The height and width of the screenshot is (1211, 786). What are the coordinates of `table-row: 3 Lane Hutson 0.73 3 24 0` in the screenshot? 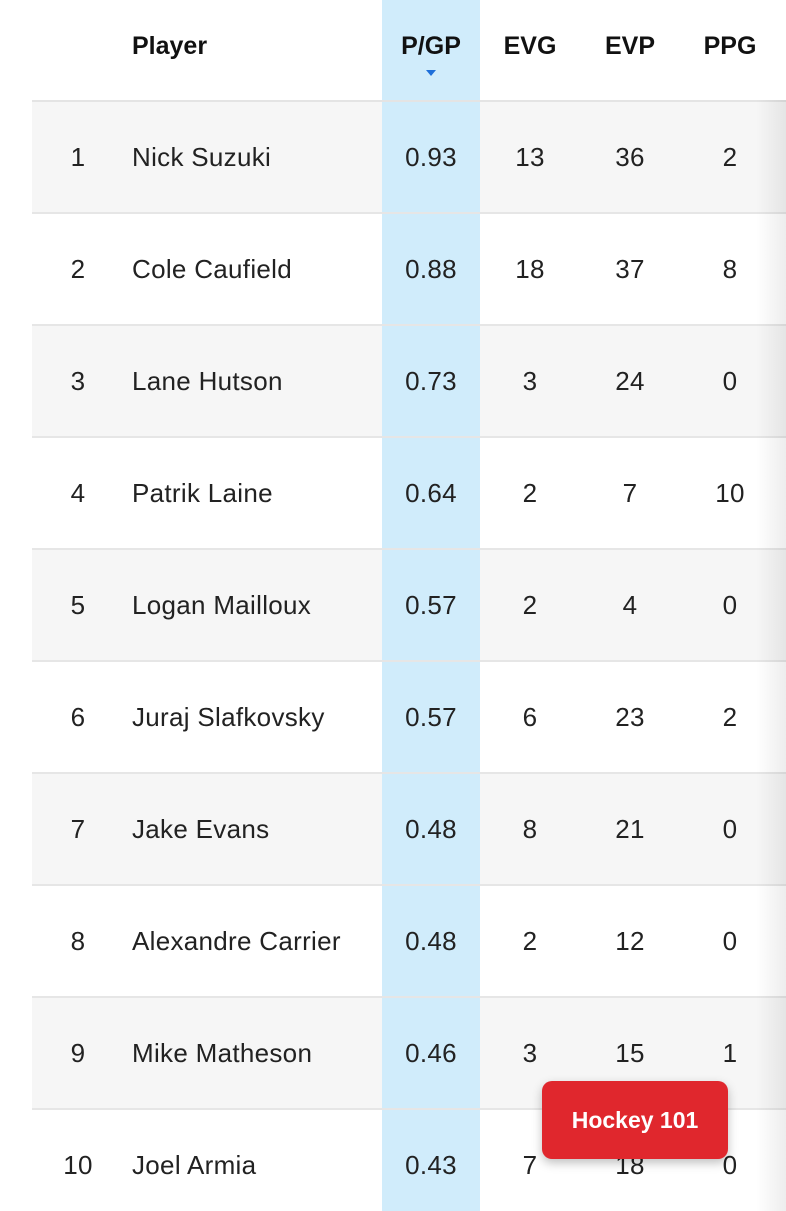 It's located at (409, 382).